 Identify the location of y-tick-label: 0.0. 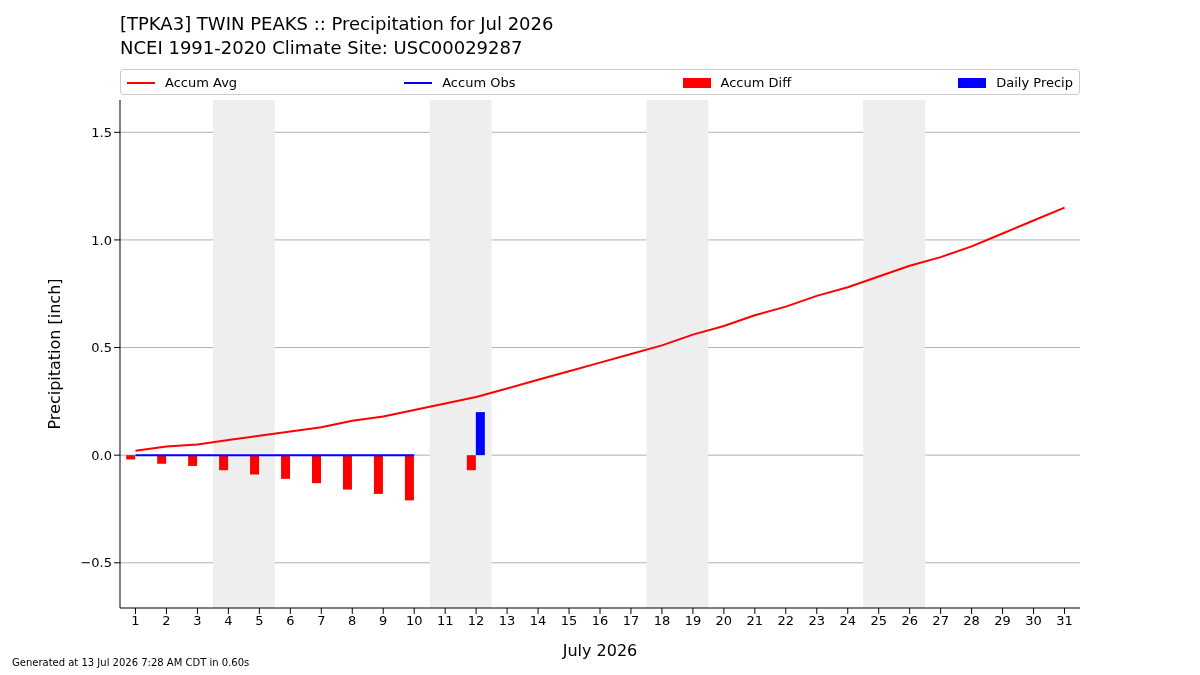
(101, 455).